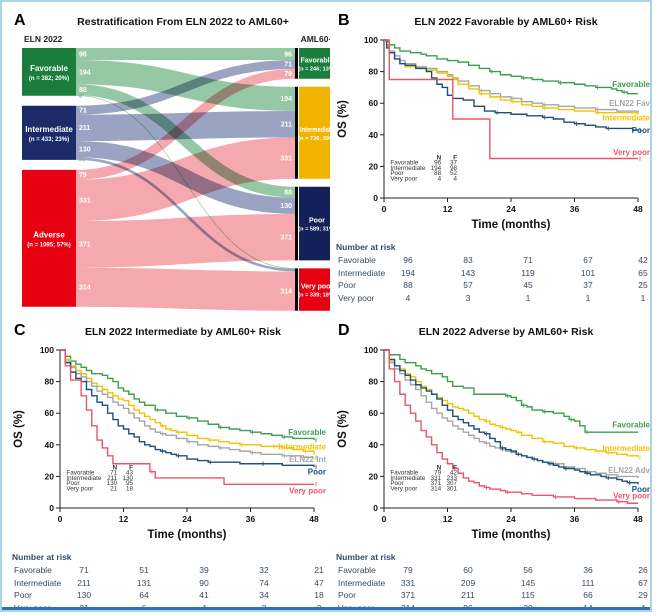 The image size is (656, 616). Describe the element at coordinates (286, 206) in the screenshot. I see `flow-value-right: 130` at that location.